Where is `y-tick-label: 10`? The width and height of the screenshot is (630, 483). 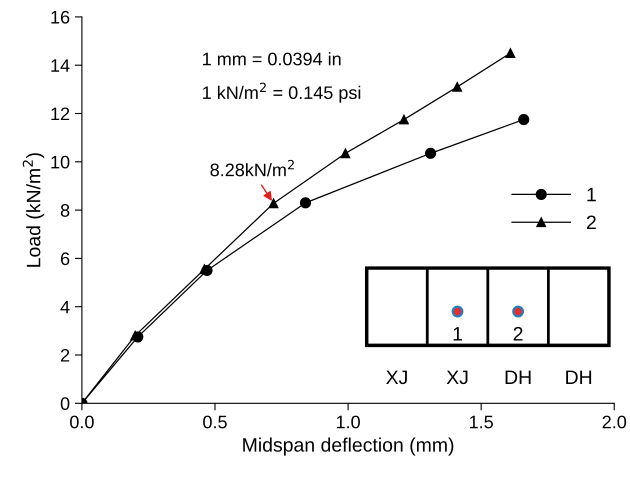
y-tick-label: 10 is located at coordinates (60, 162).